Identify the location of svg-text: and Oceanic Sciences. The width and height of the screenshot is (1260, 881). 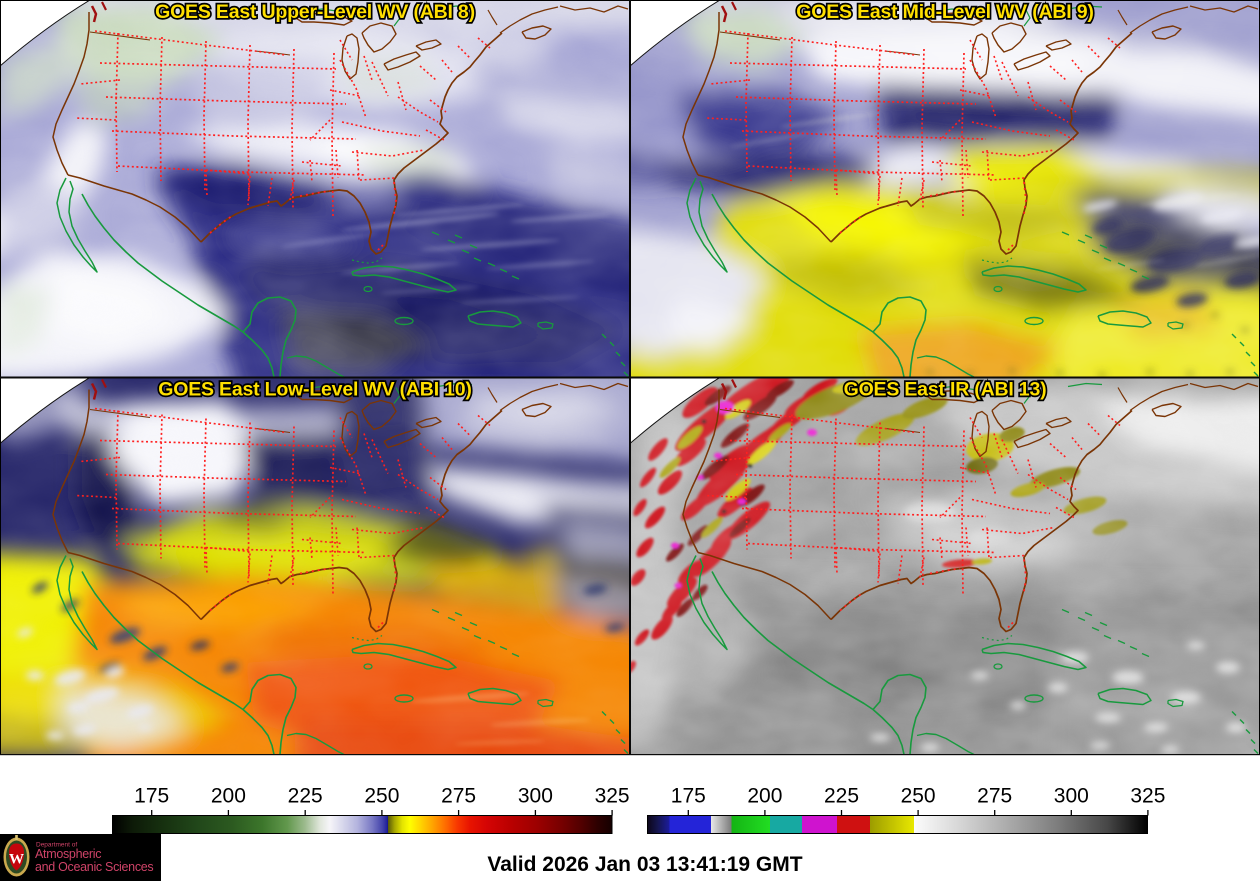
(94, 867).